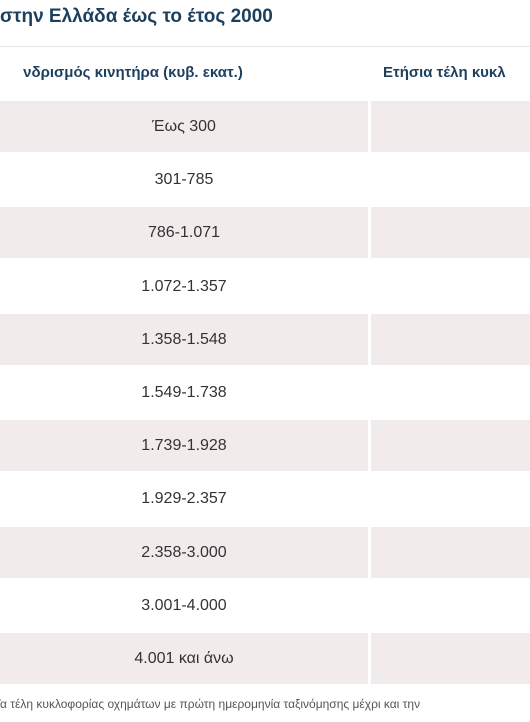  What do you see at coordinates (136, 16) in the screenshot?
I see `table-title: στην Ελλάδα έως το έτος 2000` at bounding box center [136, 16].